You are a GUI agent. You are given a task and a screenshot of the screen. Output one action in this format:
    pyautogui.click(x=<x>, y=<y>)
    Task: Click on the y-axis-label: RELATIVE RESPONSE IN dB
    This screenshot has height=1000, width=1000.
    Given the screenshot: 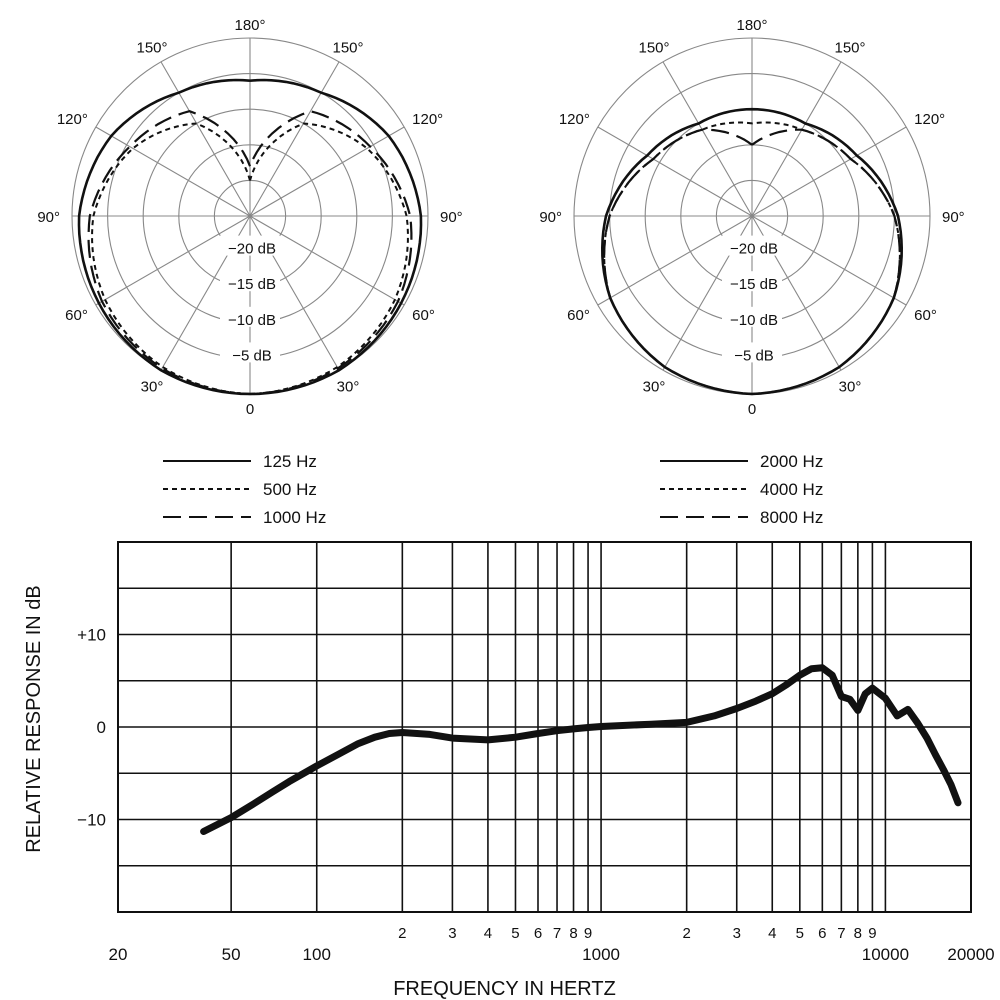 What is the action you would take?
    pyautogui.click(x=34, y=719)
    